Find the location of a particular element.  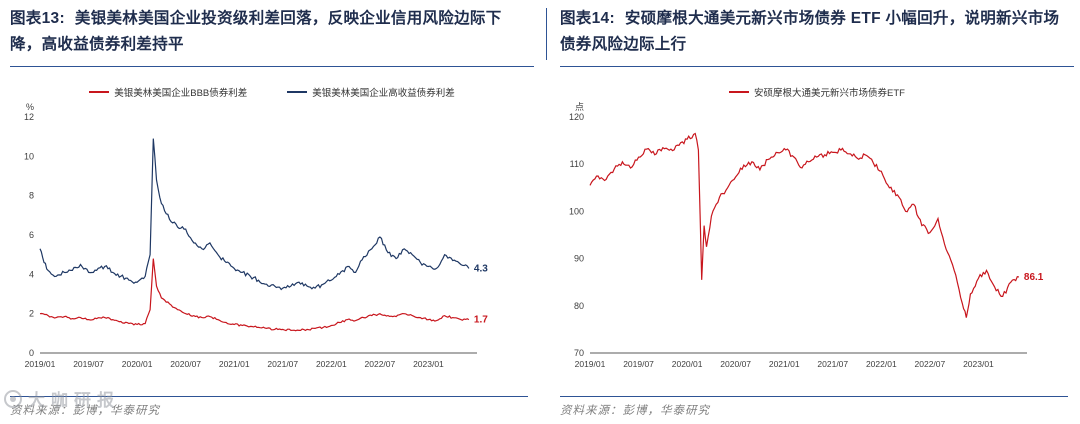

figure-title-text-left: 美银美林美国企业投资级利差回落，反映企业信用风险边际下降，高收益债券利差持平 is located at coordinates (256, 32).